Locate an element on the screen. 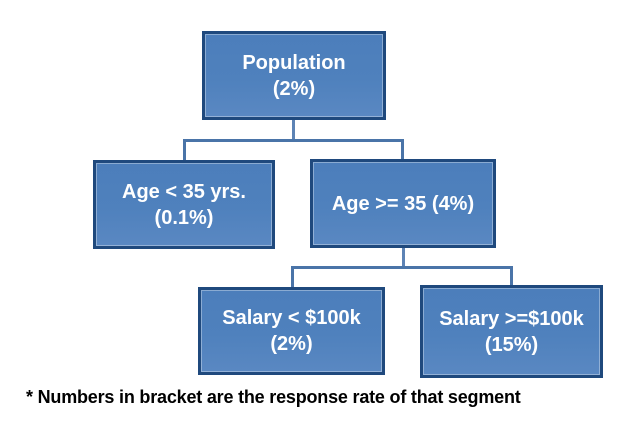 This screenshot has width=644, height=423. node-age-lt-35-label: Age < 35 yrs. is located at coordinates (184, 191).